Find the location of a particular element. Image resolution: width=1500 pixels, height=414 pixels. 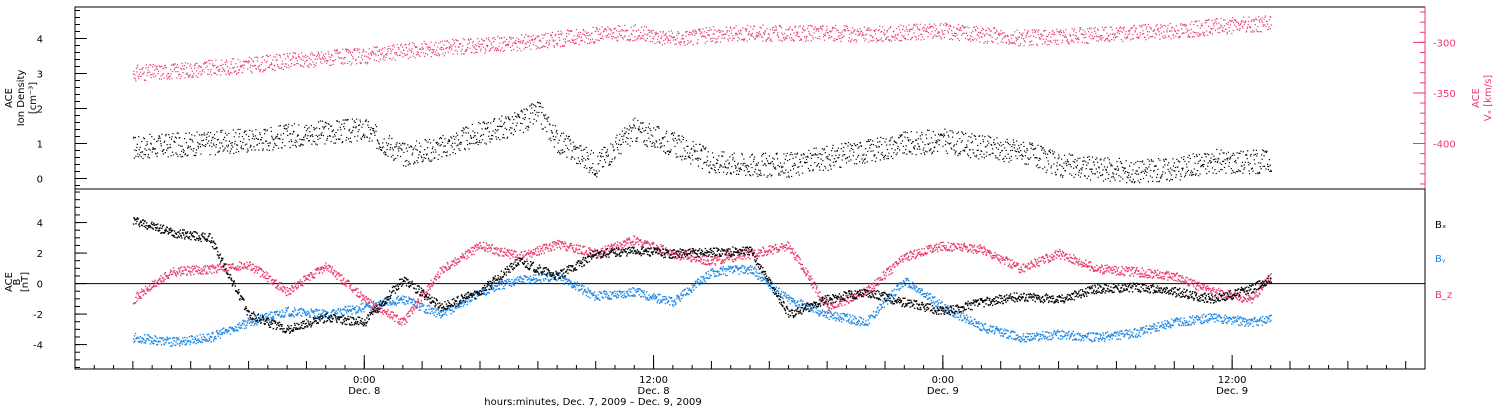

top-y-tick-label: 4 is located at coordinates (40, 40).